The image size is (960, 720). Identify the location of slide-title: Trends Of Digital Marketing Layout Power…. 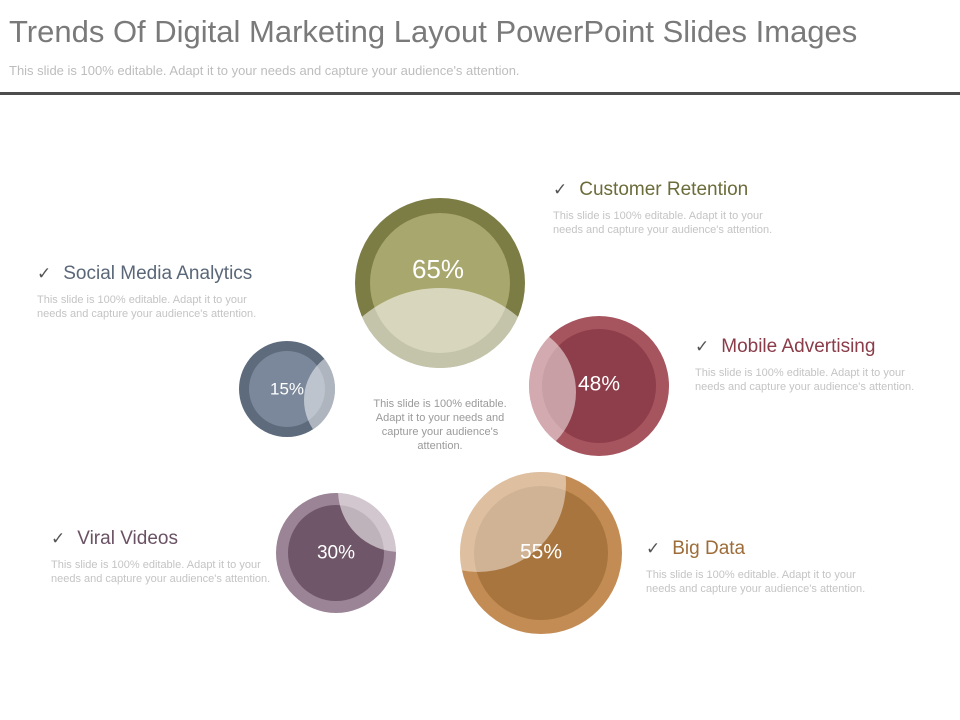
(433, 31).